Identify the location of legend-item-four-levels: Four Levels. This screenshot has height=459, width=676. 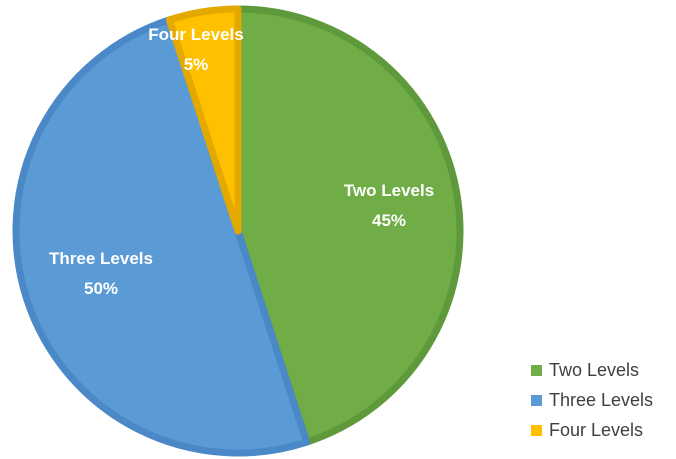
(592, 430).